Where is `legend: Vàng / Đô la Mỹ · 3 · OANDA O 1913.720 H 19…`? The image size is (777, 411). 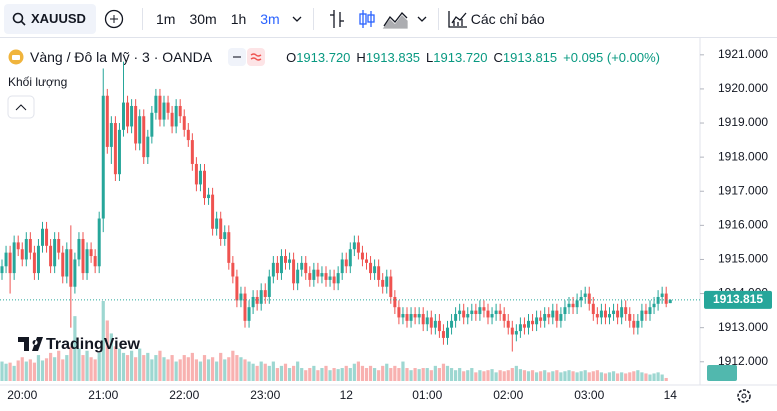
legend: Vàng / Đô la Mỹ · 3 · OANDA O 1913.720 H 19… is located at coordinates (336, 57).